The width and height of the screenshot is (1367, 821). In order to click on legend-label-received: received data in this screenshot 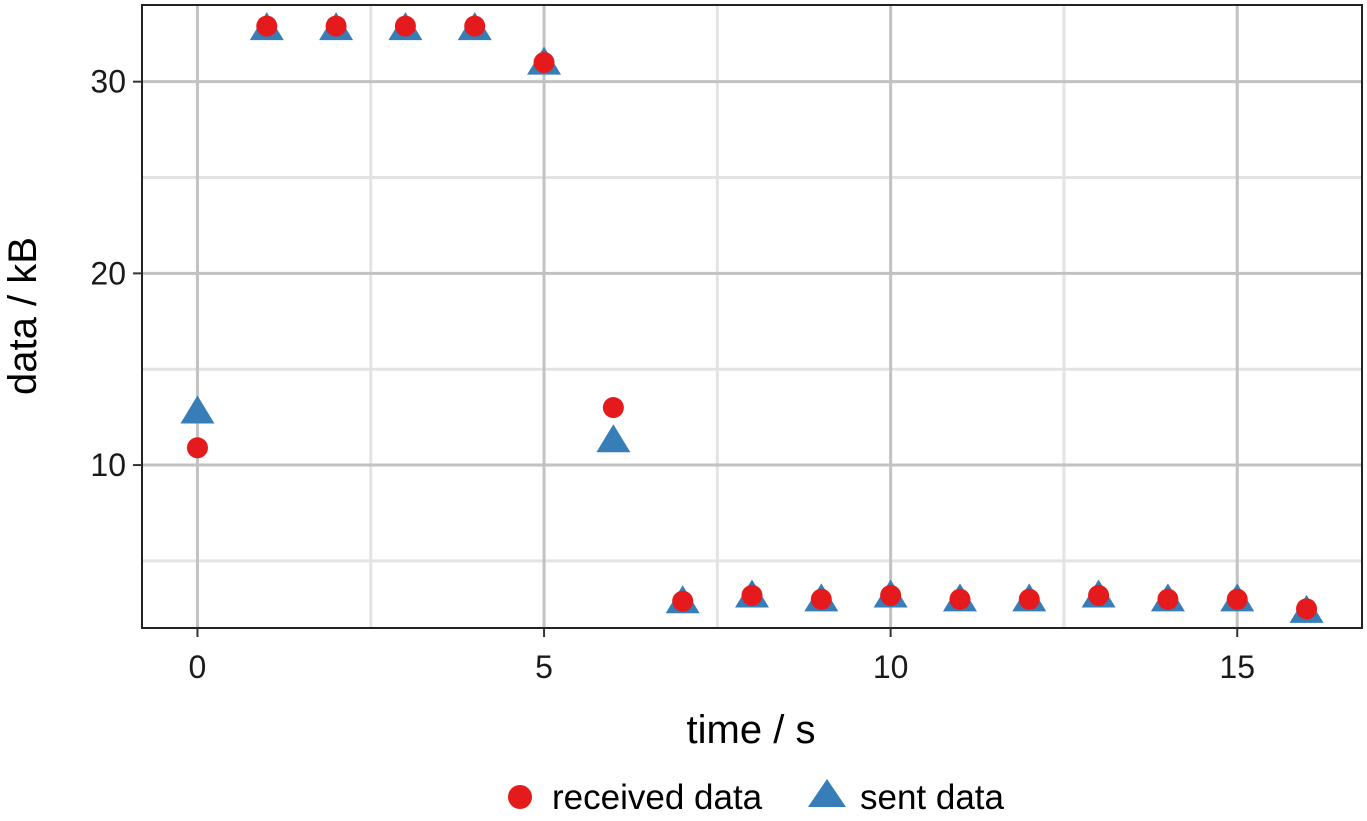, I will do `click(657, 797)`.